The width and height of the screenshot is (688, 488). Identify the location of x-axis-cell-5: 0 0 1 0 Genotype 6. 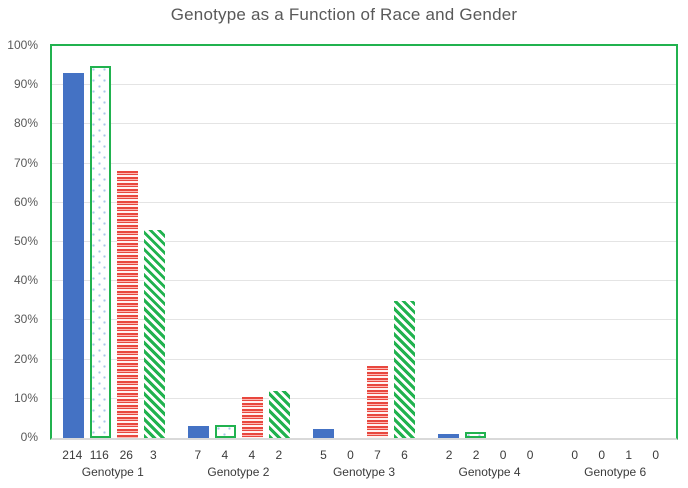
(615, 460).